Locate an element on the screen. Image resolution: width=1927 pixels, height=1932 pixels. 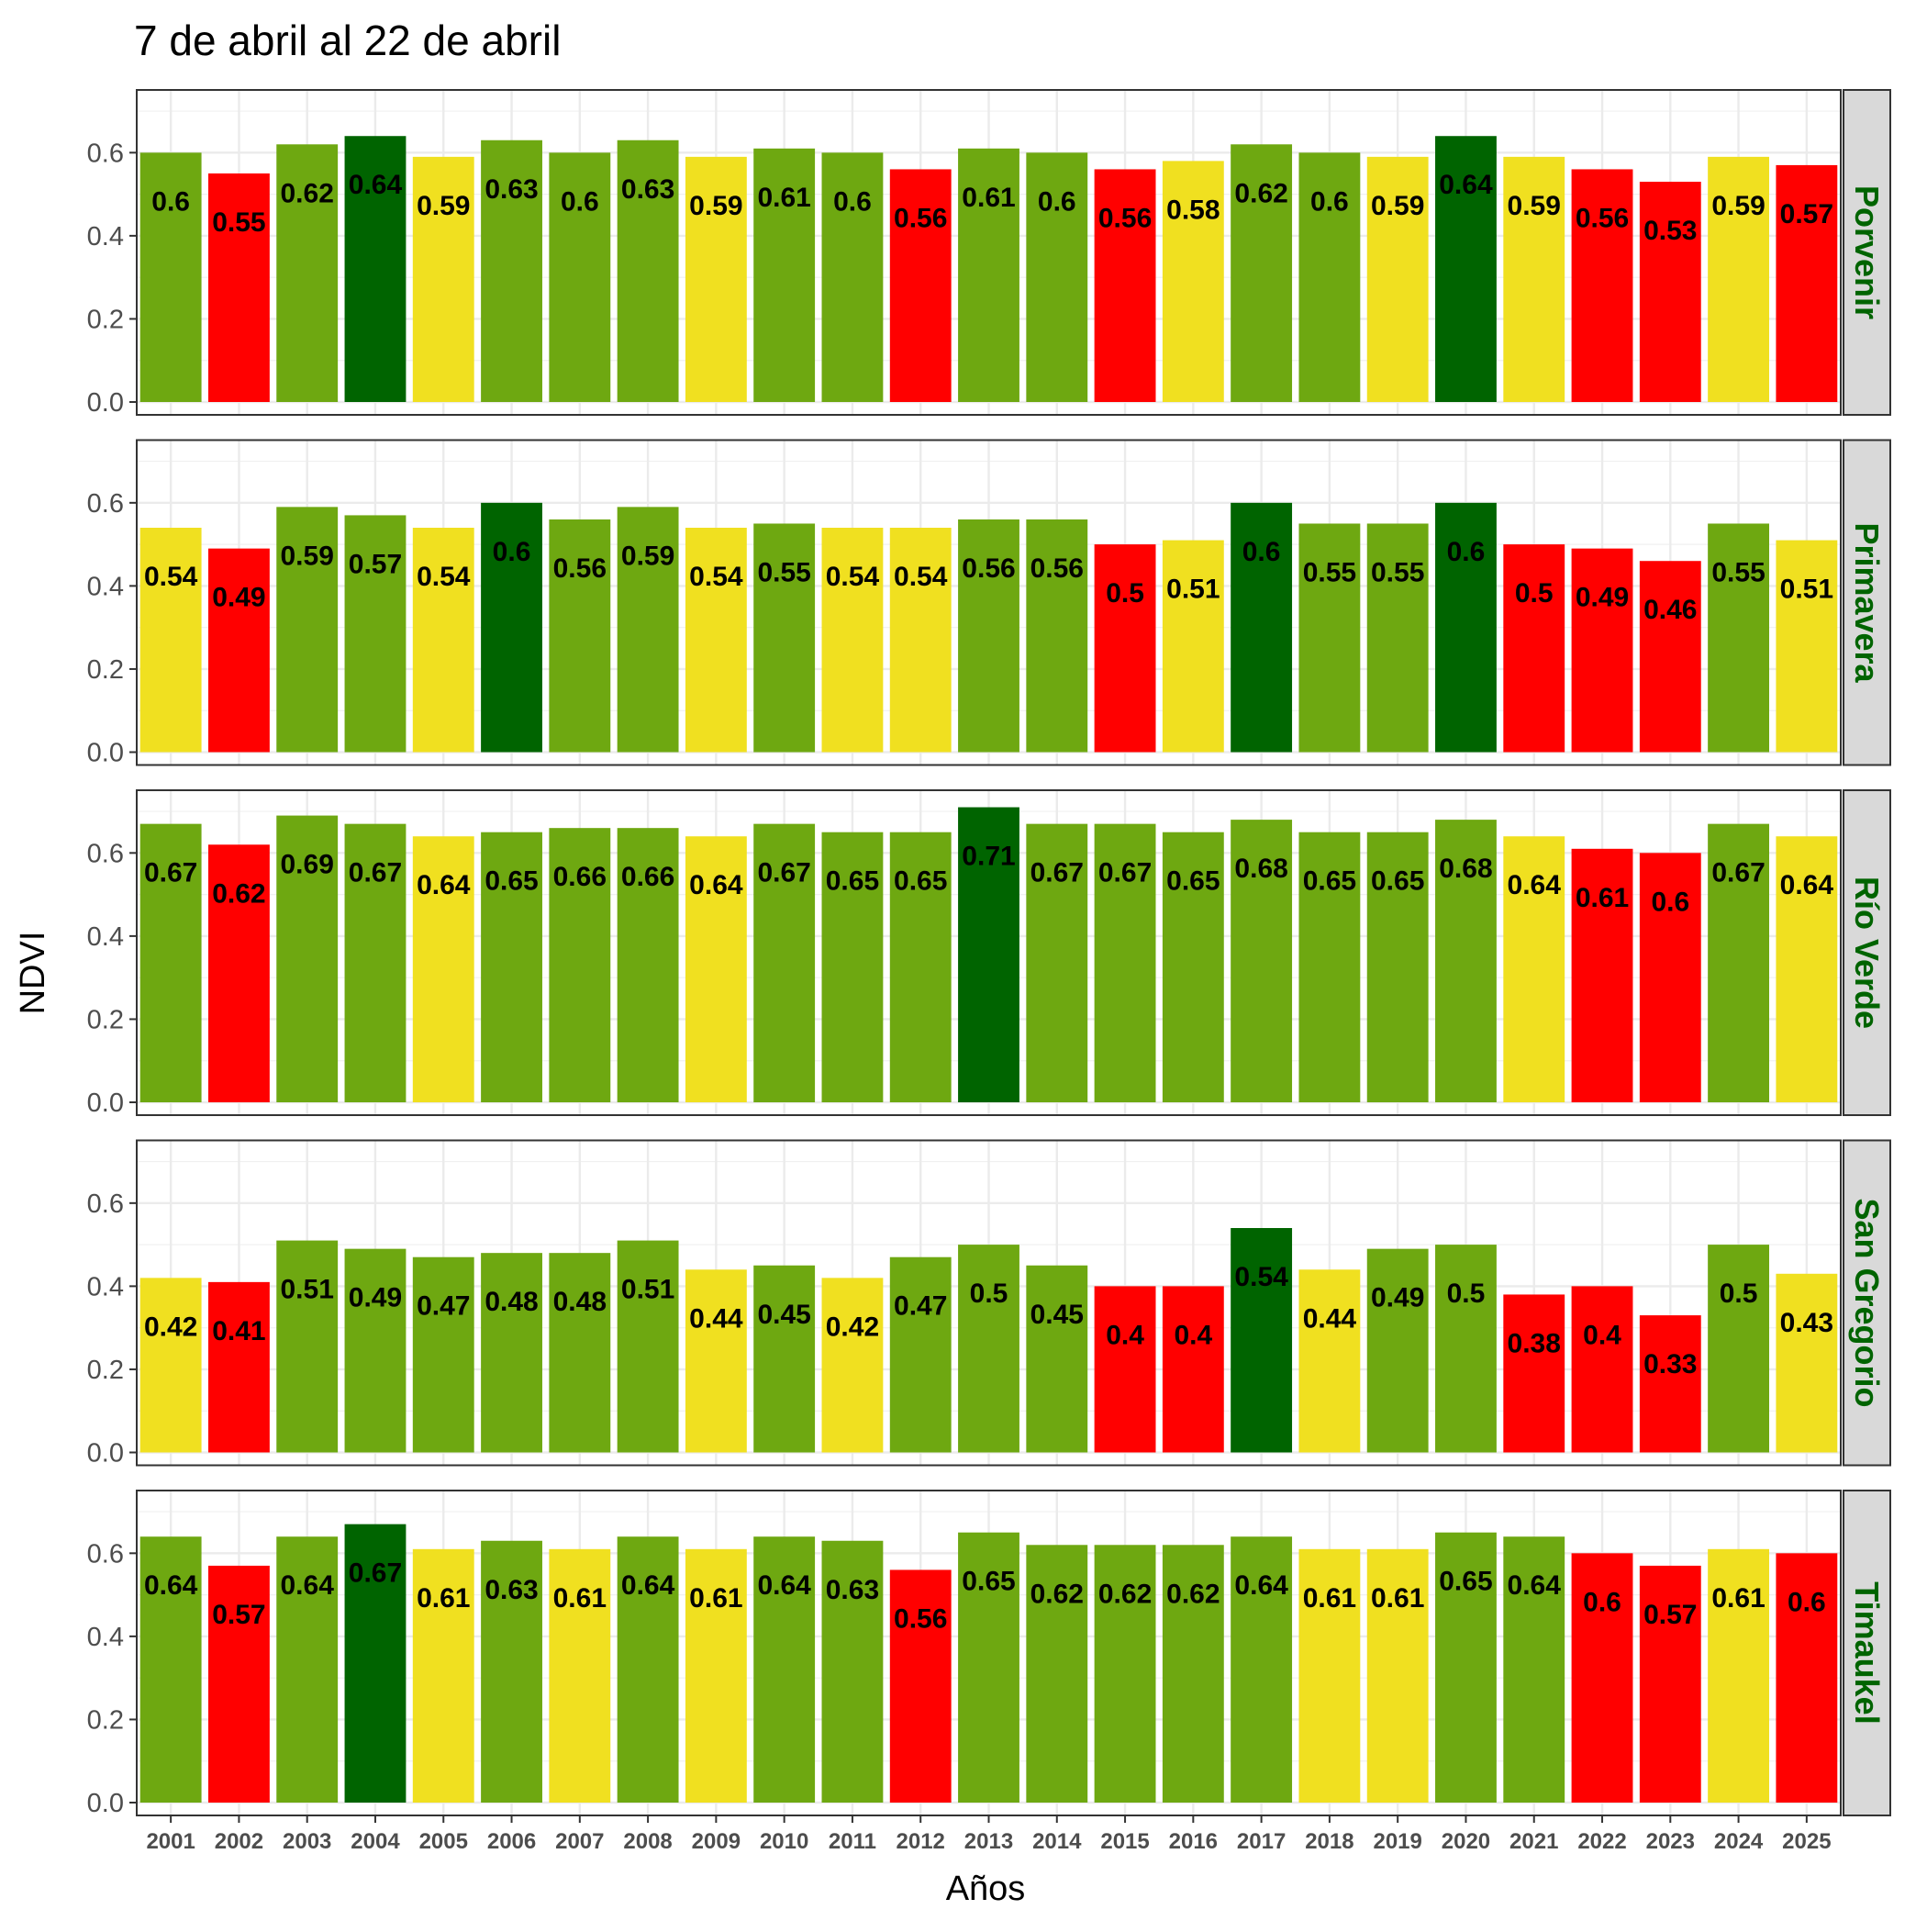
bar-value-label: 0.55 is located at coordinates (783, 572).